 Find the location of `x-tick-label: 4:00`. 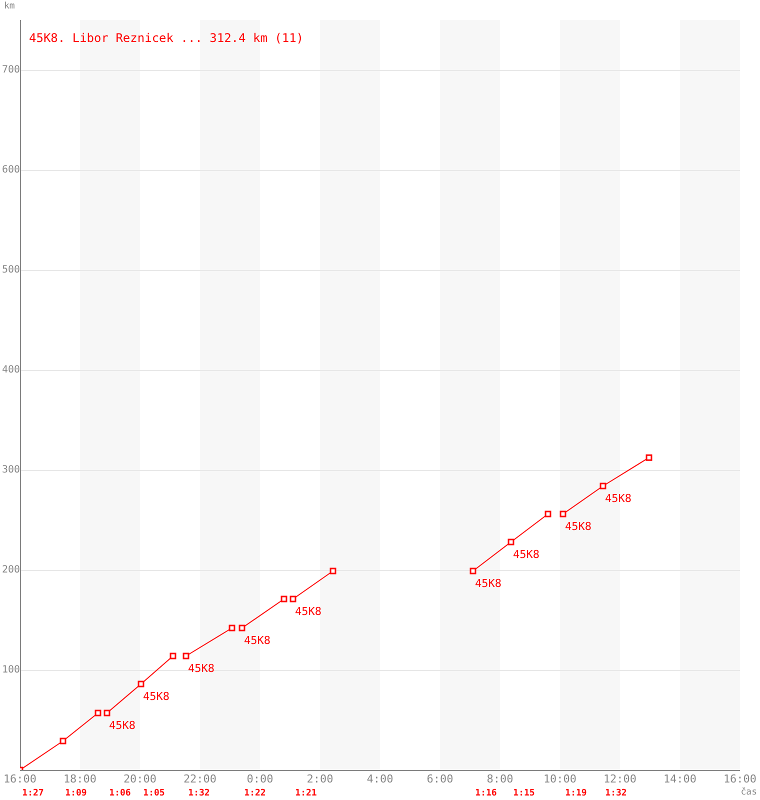

x-tick-label: 4:00 is located at coordinates (380, 779).